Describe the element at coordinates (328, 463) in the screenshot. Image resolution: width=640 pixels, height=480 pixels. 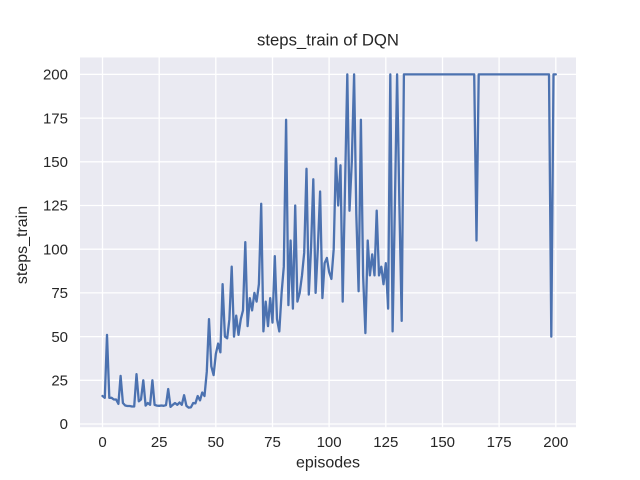
I see `svg-text: episodes` at that location.